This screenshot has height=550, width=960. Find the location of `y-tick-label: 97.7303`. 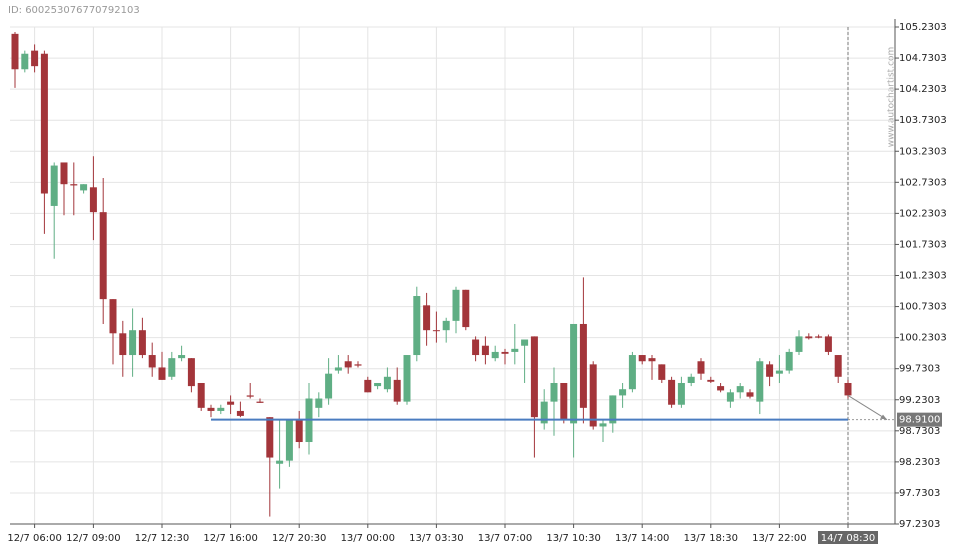

y-tick-label: 97.7303 is located at coordinates (919, 493).